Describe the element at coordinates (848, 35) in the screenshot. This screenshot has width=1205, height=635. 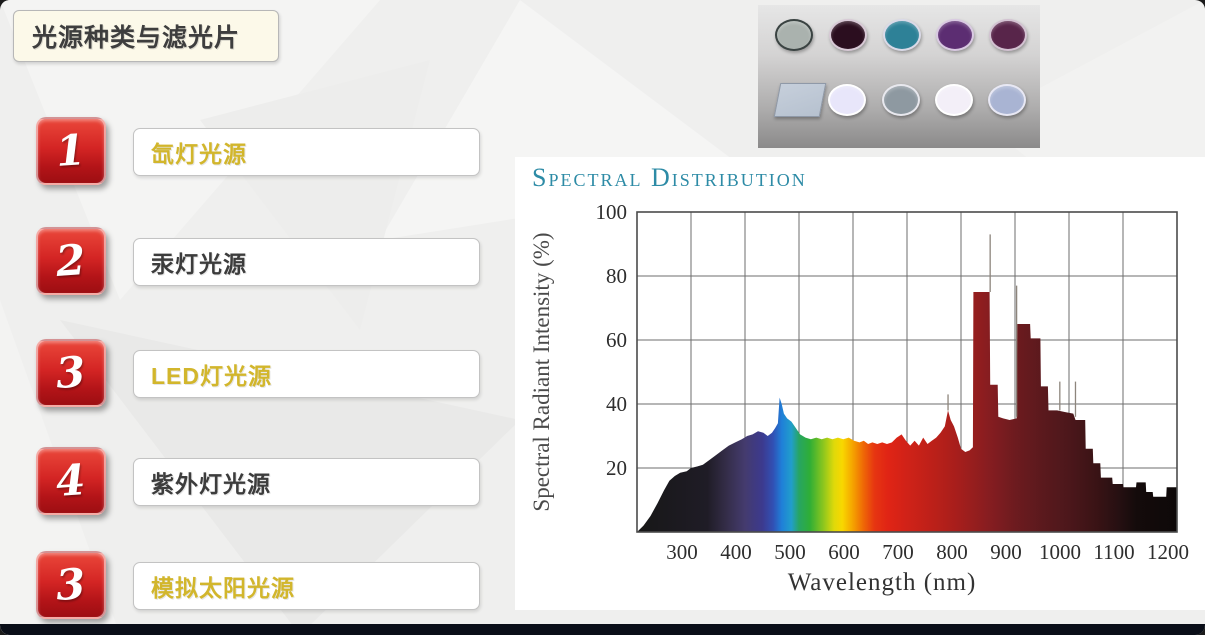
I see `dark-maroon-filter` at that location.